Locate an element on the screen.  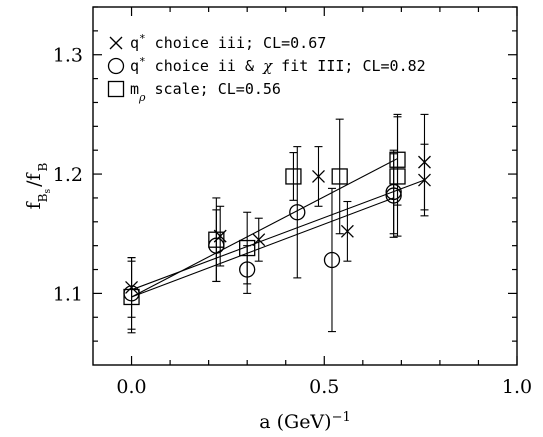
y-tick-label: 1.3 is located at coordinates (68, 56).